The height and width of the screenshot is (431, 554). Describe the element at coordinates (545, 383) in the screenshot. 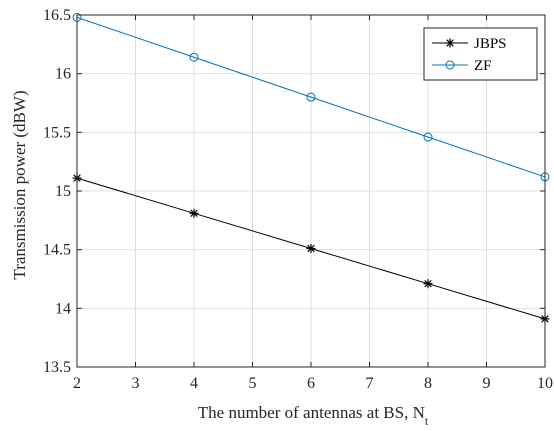

I see `x-tick-label: 10` at that location.